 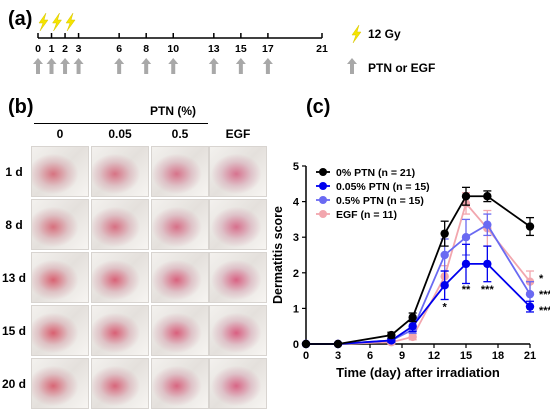 I want to click on timeline-day-label: 6, so click(x=119, y=49).